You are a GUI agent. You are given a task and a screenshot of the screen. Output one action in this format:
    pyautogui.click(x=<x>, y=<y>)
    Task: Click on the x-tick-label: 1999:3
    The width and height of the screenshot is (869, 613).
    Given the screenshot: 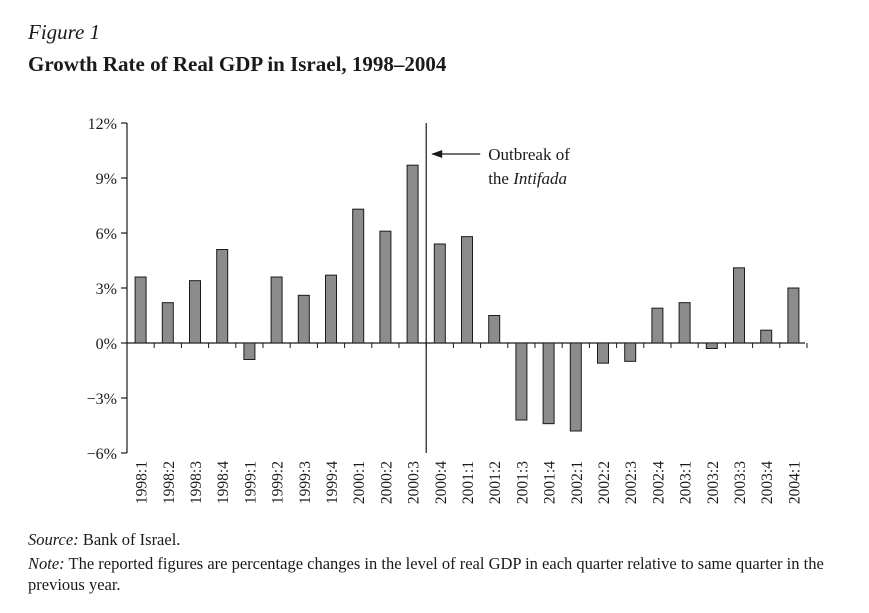 What is the action you would take?
    pyautogui.click(x=305, y=482)
    